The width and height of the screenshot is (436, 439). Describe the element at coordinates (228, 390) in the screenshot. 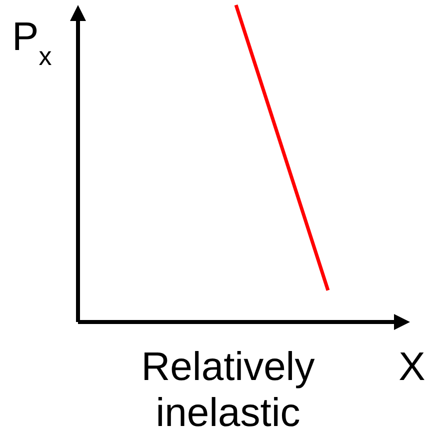

I see `text: Relatively inelastic` at that location.